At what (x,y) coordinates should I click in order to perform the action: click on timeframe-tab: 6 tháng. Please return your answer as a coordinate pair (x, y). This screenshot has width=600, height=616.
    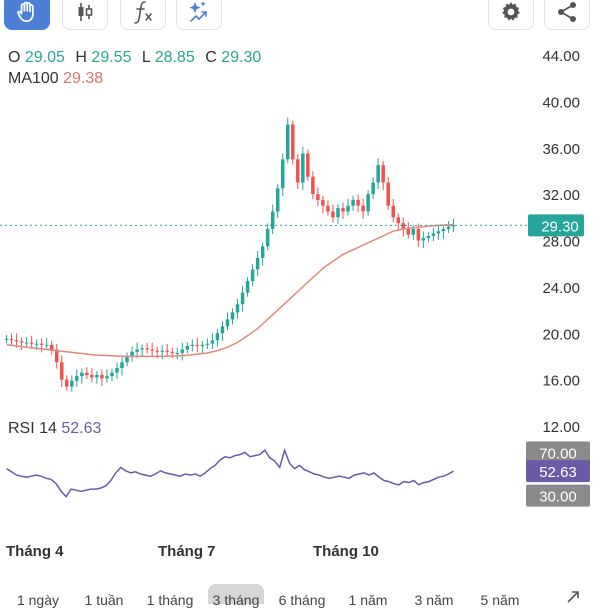
    Looking at the image, I should click on (302, 600).